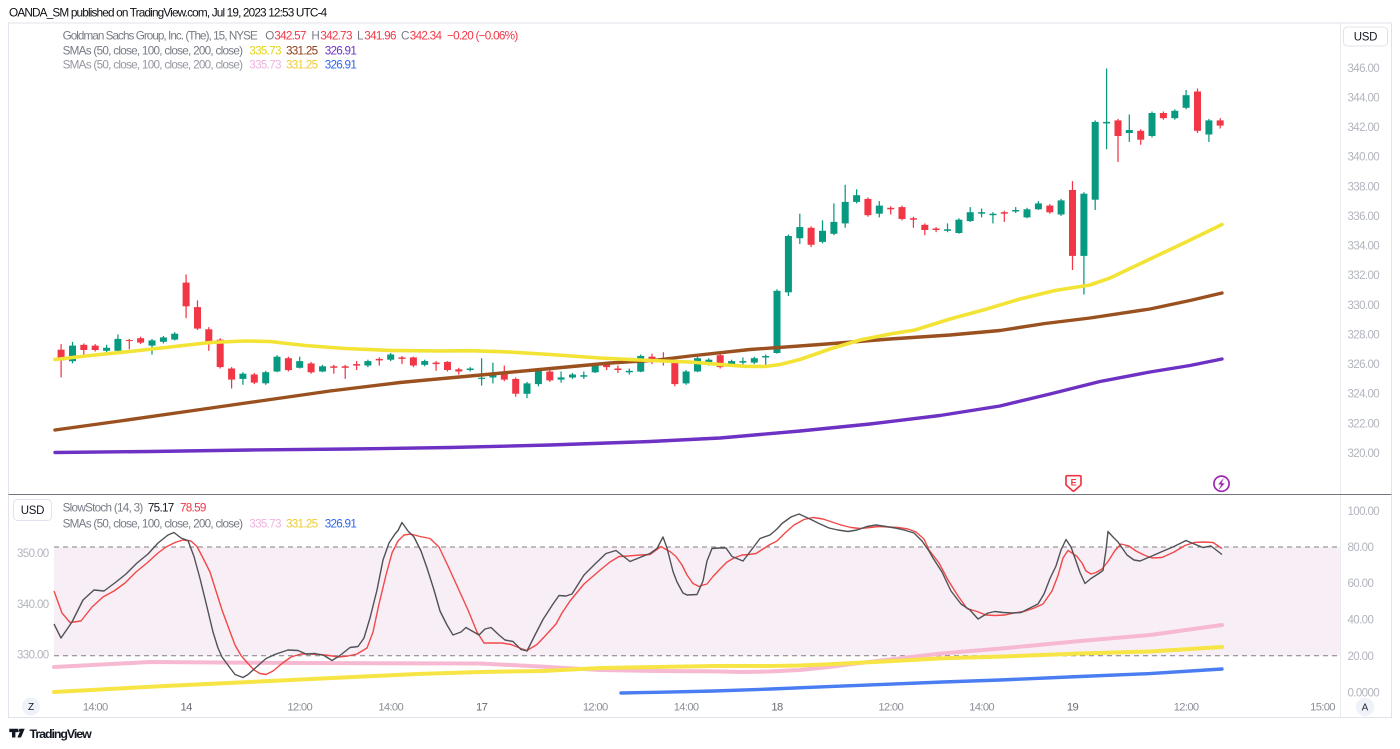 This screenshot has width=1400, height=749. What do you see at coordinates (187, 708) in the screenshot?
I see `svg-text: 14` at bounding box center [187, 708].